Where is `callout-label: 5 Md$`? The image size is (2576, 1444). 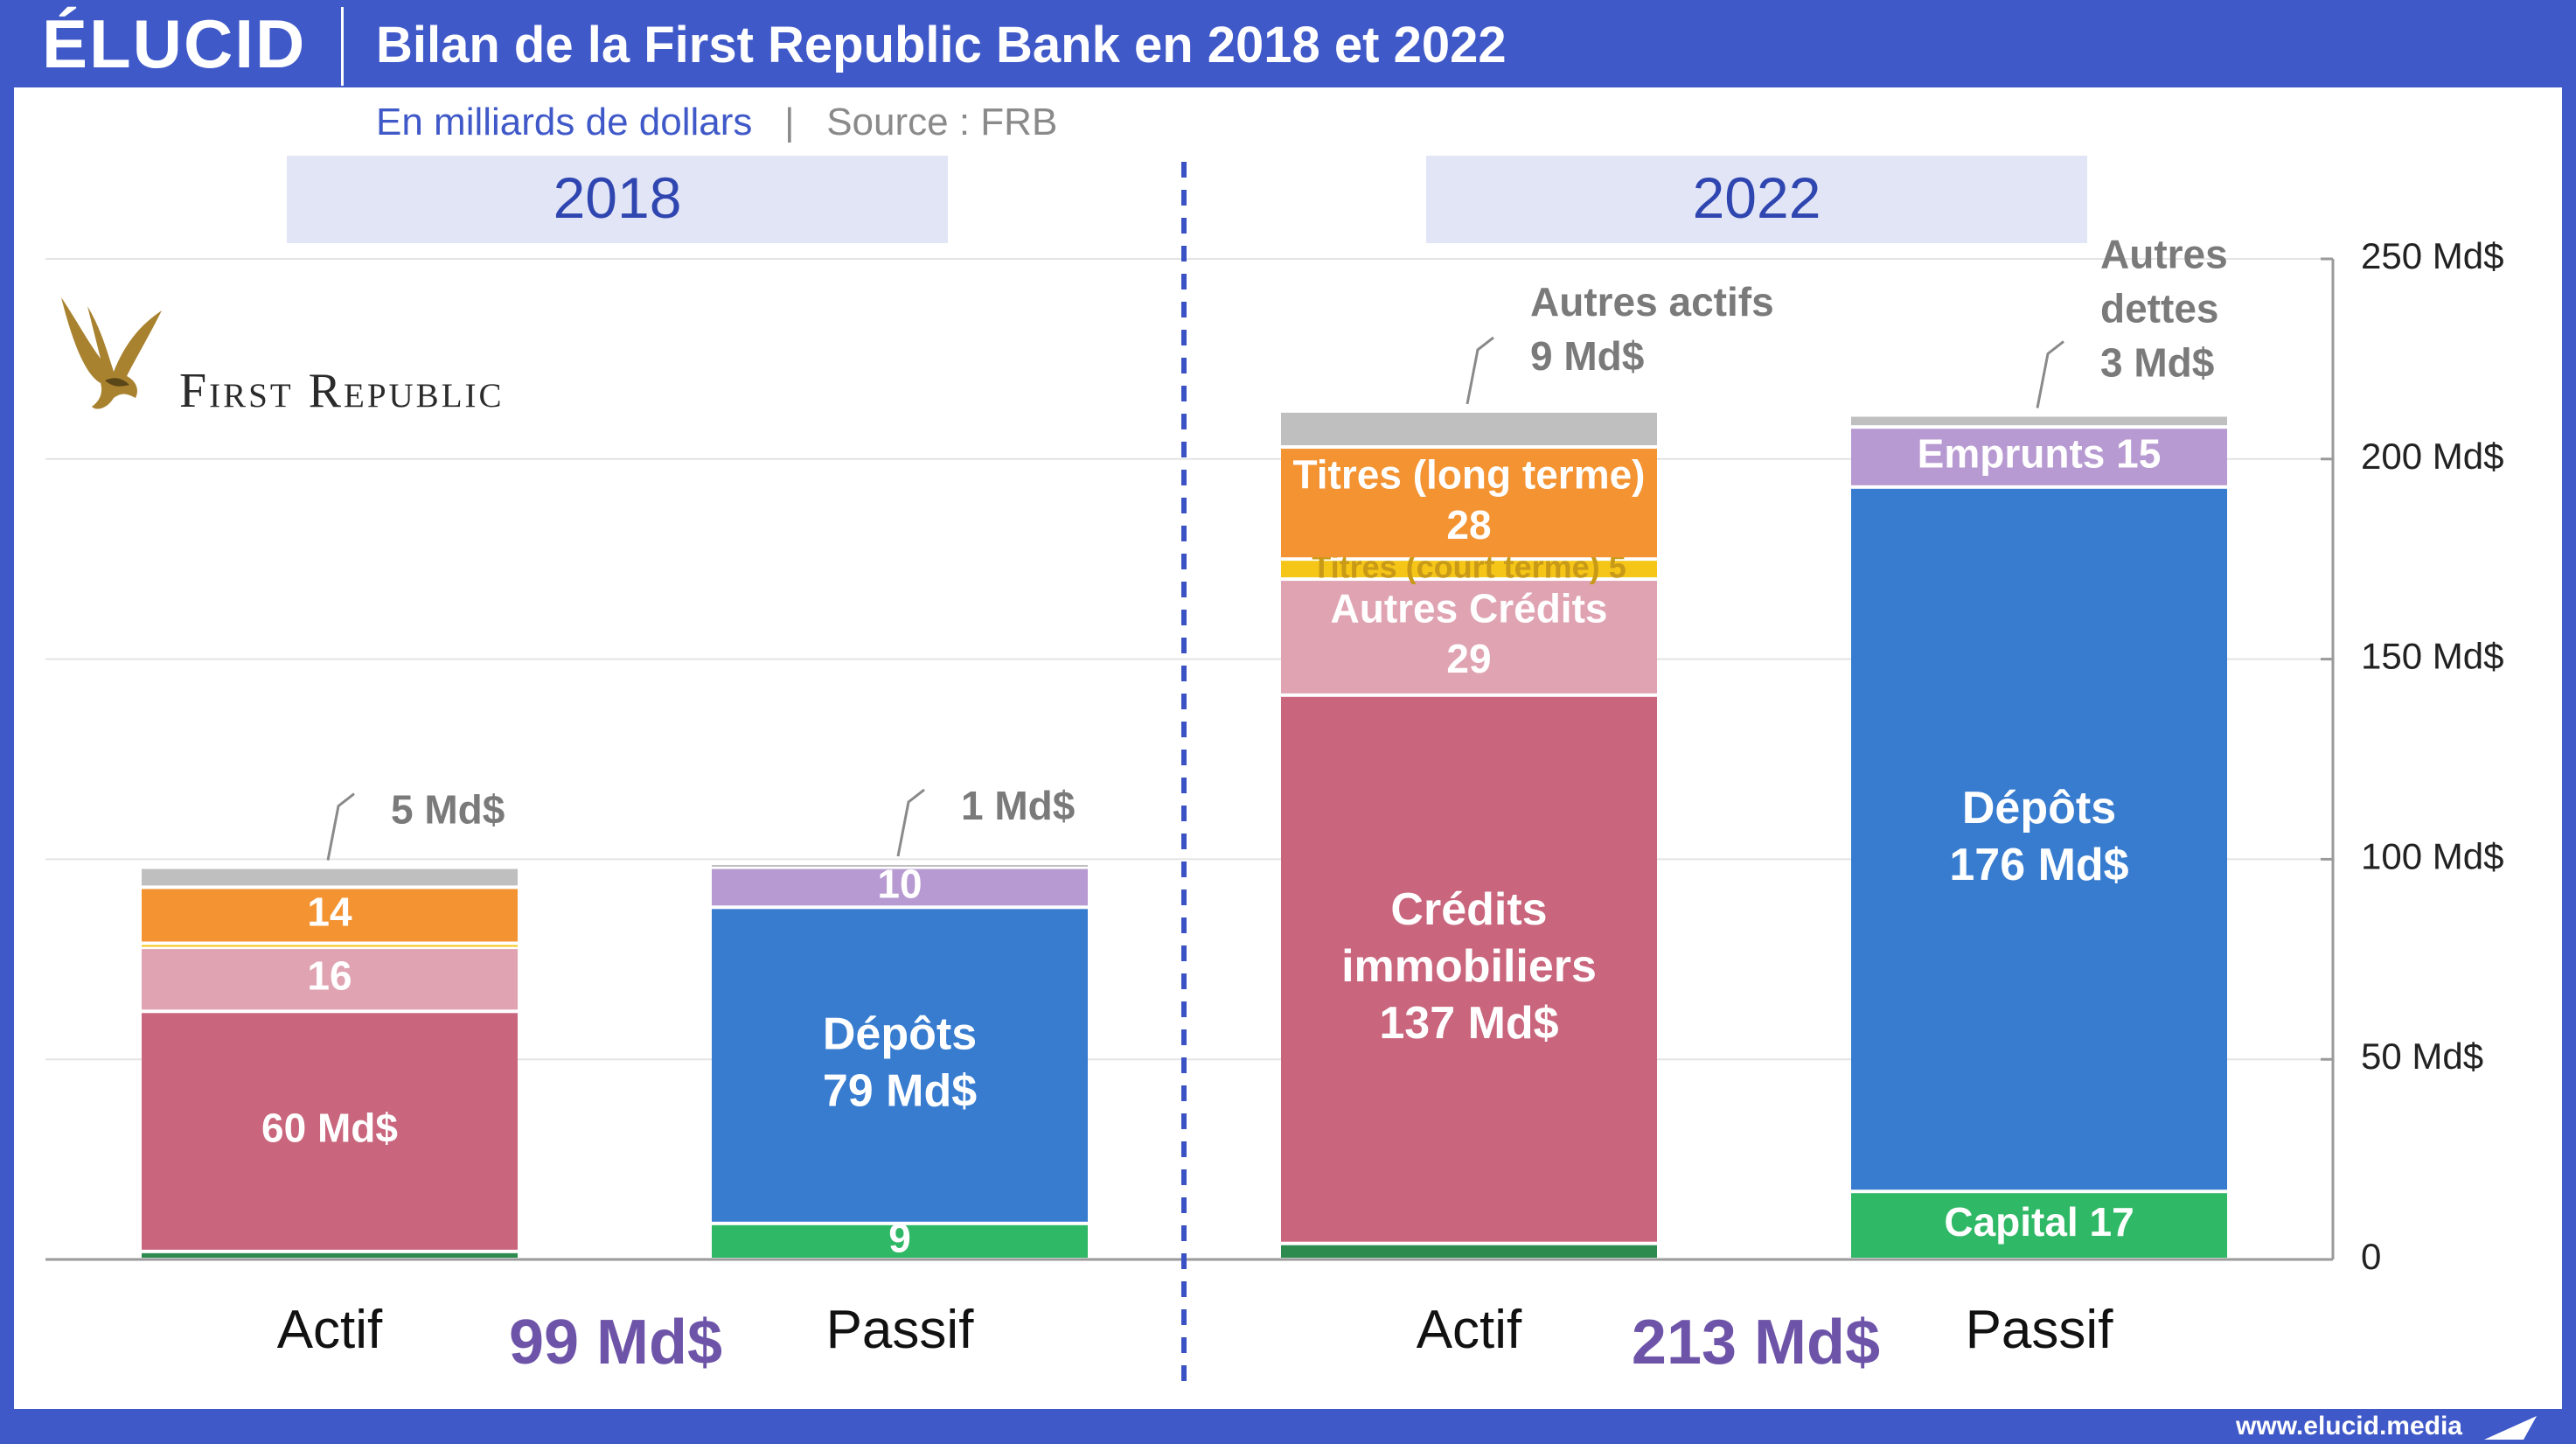
callout-label: 5 Md$ is located at coordinates (448, 810).